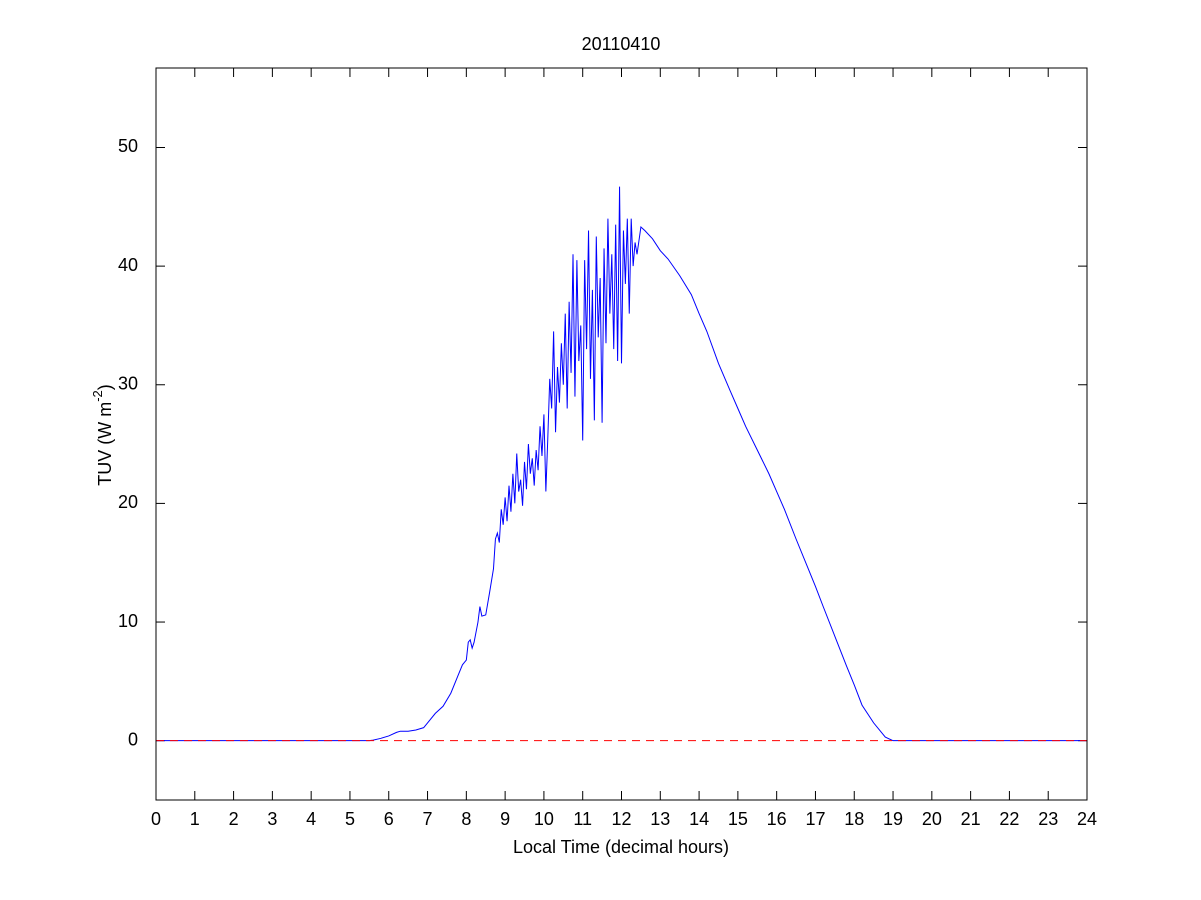 The width and height of the screenshot is (1201, 900). What do you see at coordinates (234, 819) in the screenshot?
I see `x-tick-label: 2` at bounding box center [234, 819].